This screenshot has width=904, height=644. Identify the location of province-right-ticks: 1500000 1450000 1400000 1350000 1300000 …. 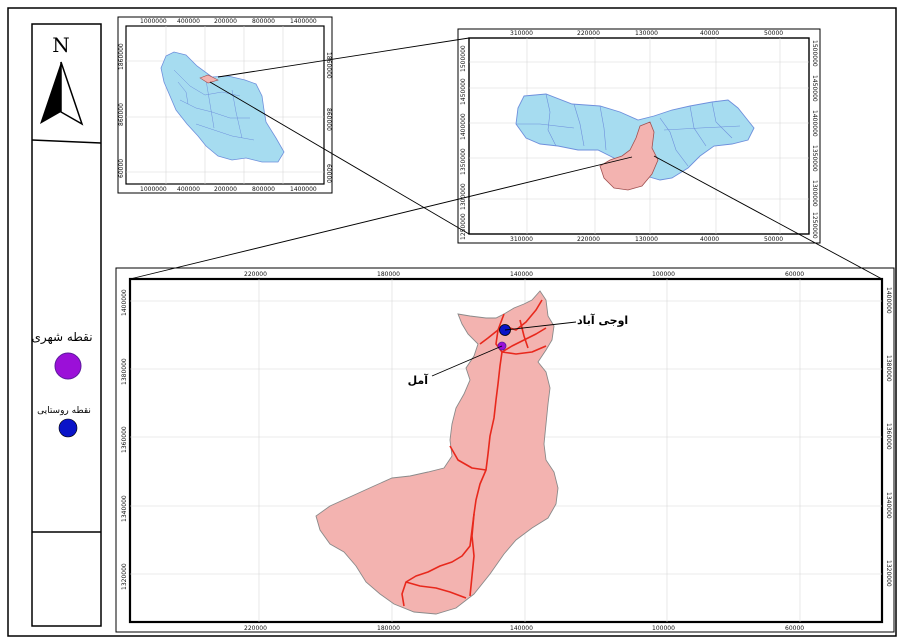
(814, 139).